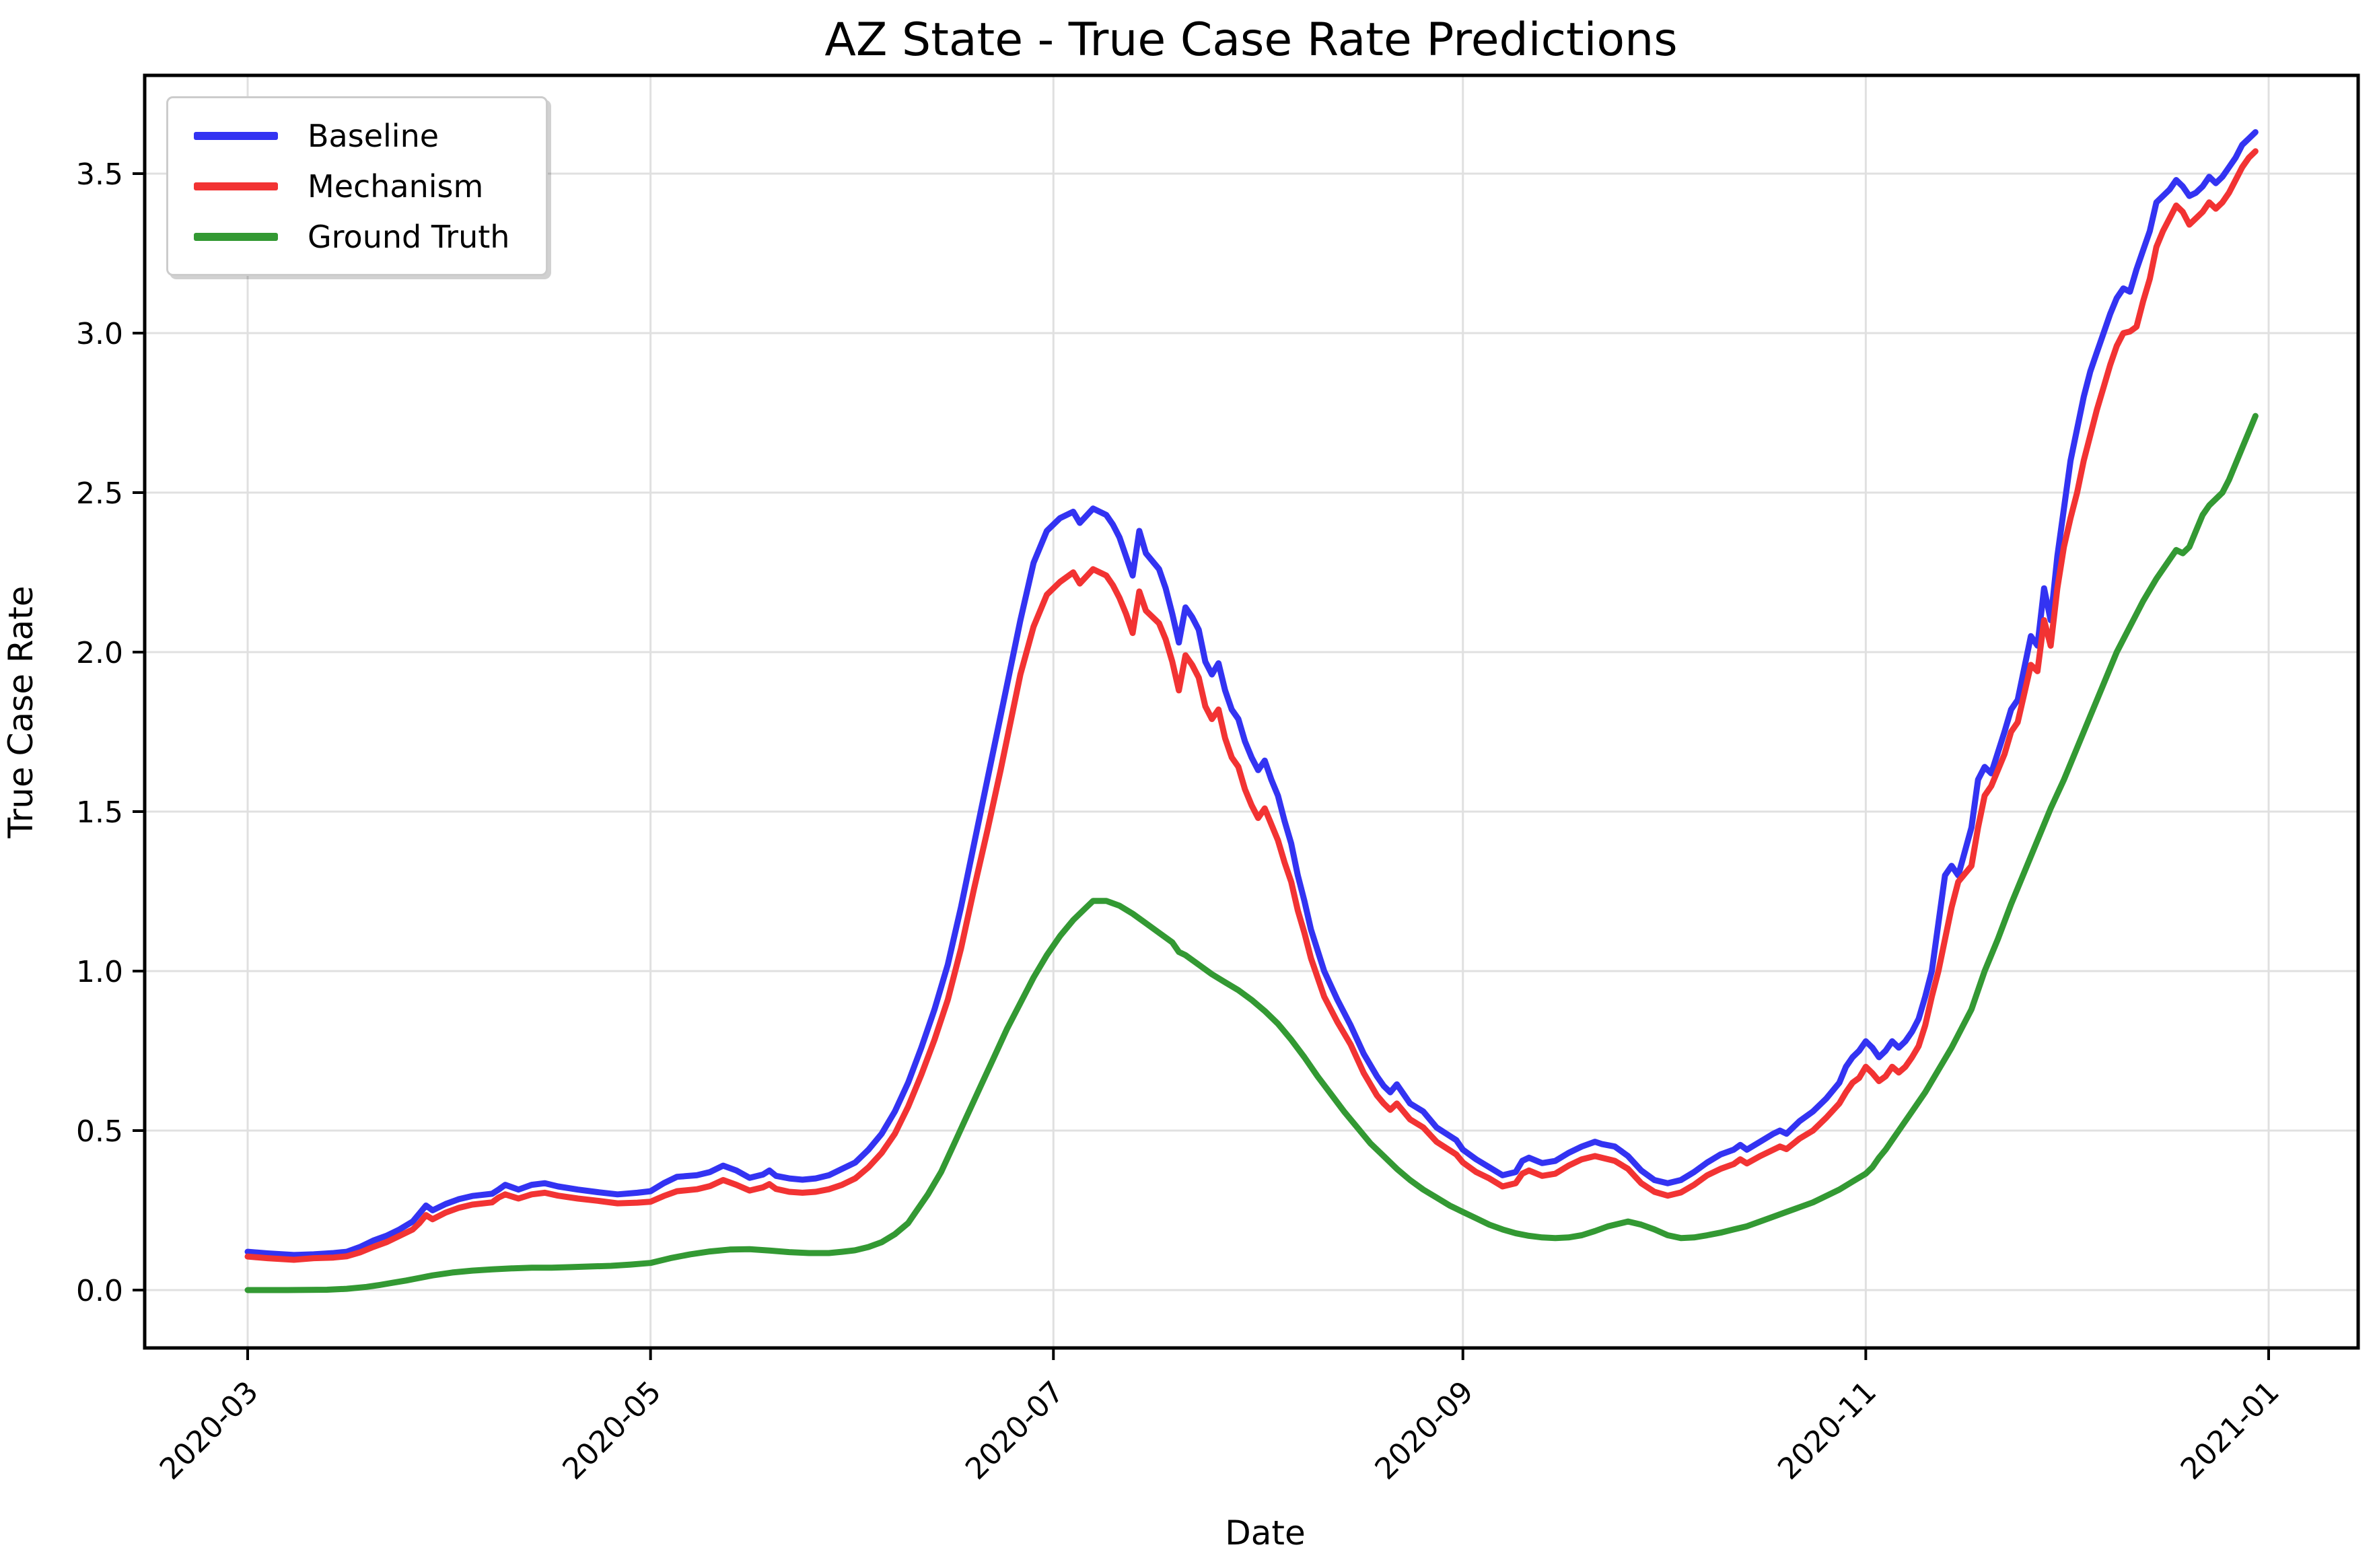 Image resolution: width=2377 pixels, height=1568 pixels. Describe the element at coordinates (236, 135) in the screenshot. I see `baseline-line-swatch` at that location.